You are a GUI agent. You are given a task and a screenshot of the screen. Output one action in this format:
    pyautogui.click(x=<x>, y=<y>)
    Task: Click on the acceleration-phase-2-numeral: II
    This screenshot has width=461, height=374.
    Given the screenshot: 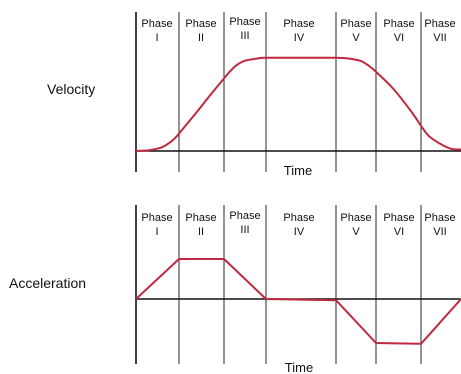 What is the action you would take?
    pyautogui.click(x=201, y=232)
    